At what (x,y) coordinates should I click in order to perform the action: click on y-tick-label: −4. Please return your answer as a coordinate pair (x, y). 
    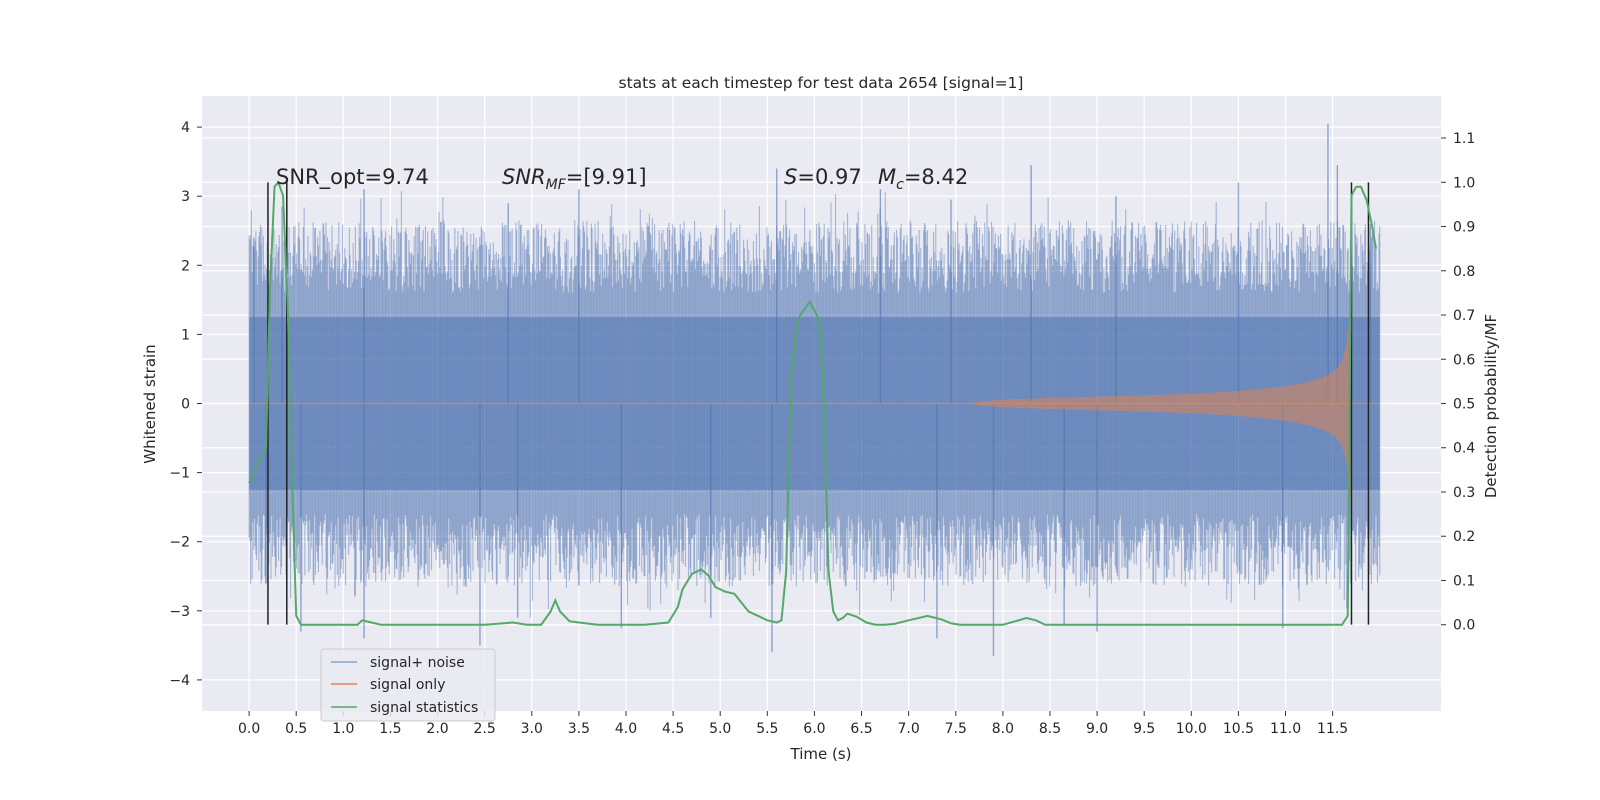
    Looking at the image, I should click on (179, 681).